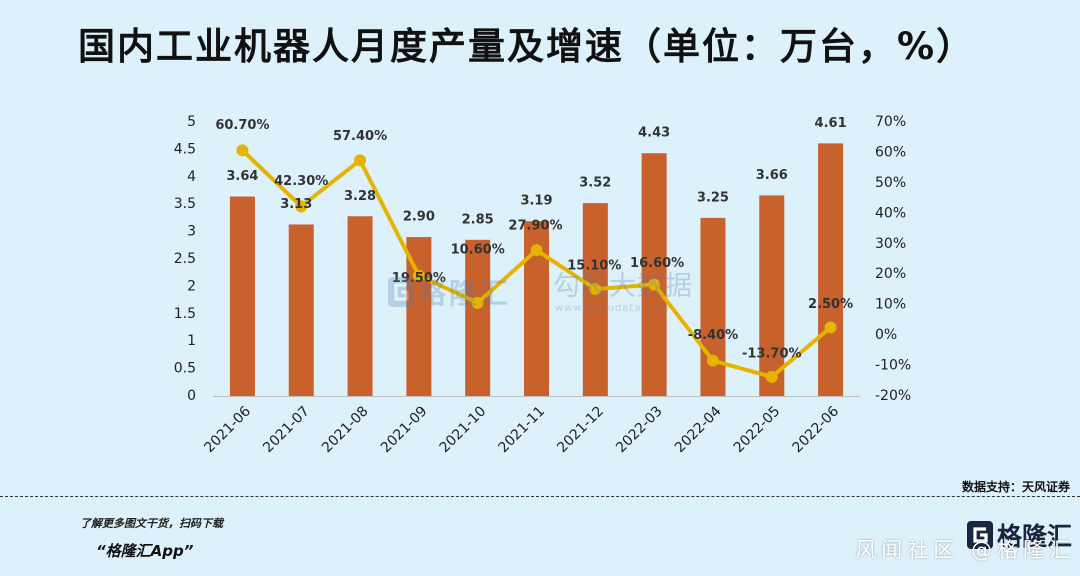  Describe the element at coordinates (191, 396) in the screenshot. I see `y-left-tick-label: 0` at that location.